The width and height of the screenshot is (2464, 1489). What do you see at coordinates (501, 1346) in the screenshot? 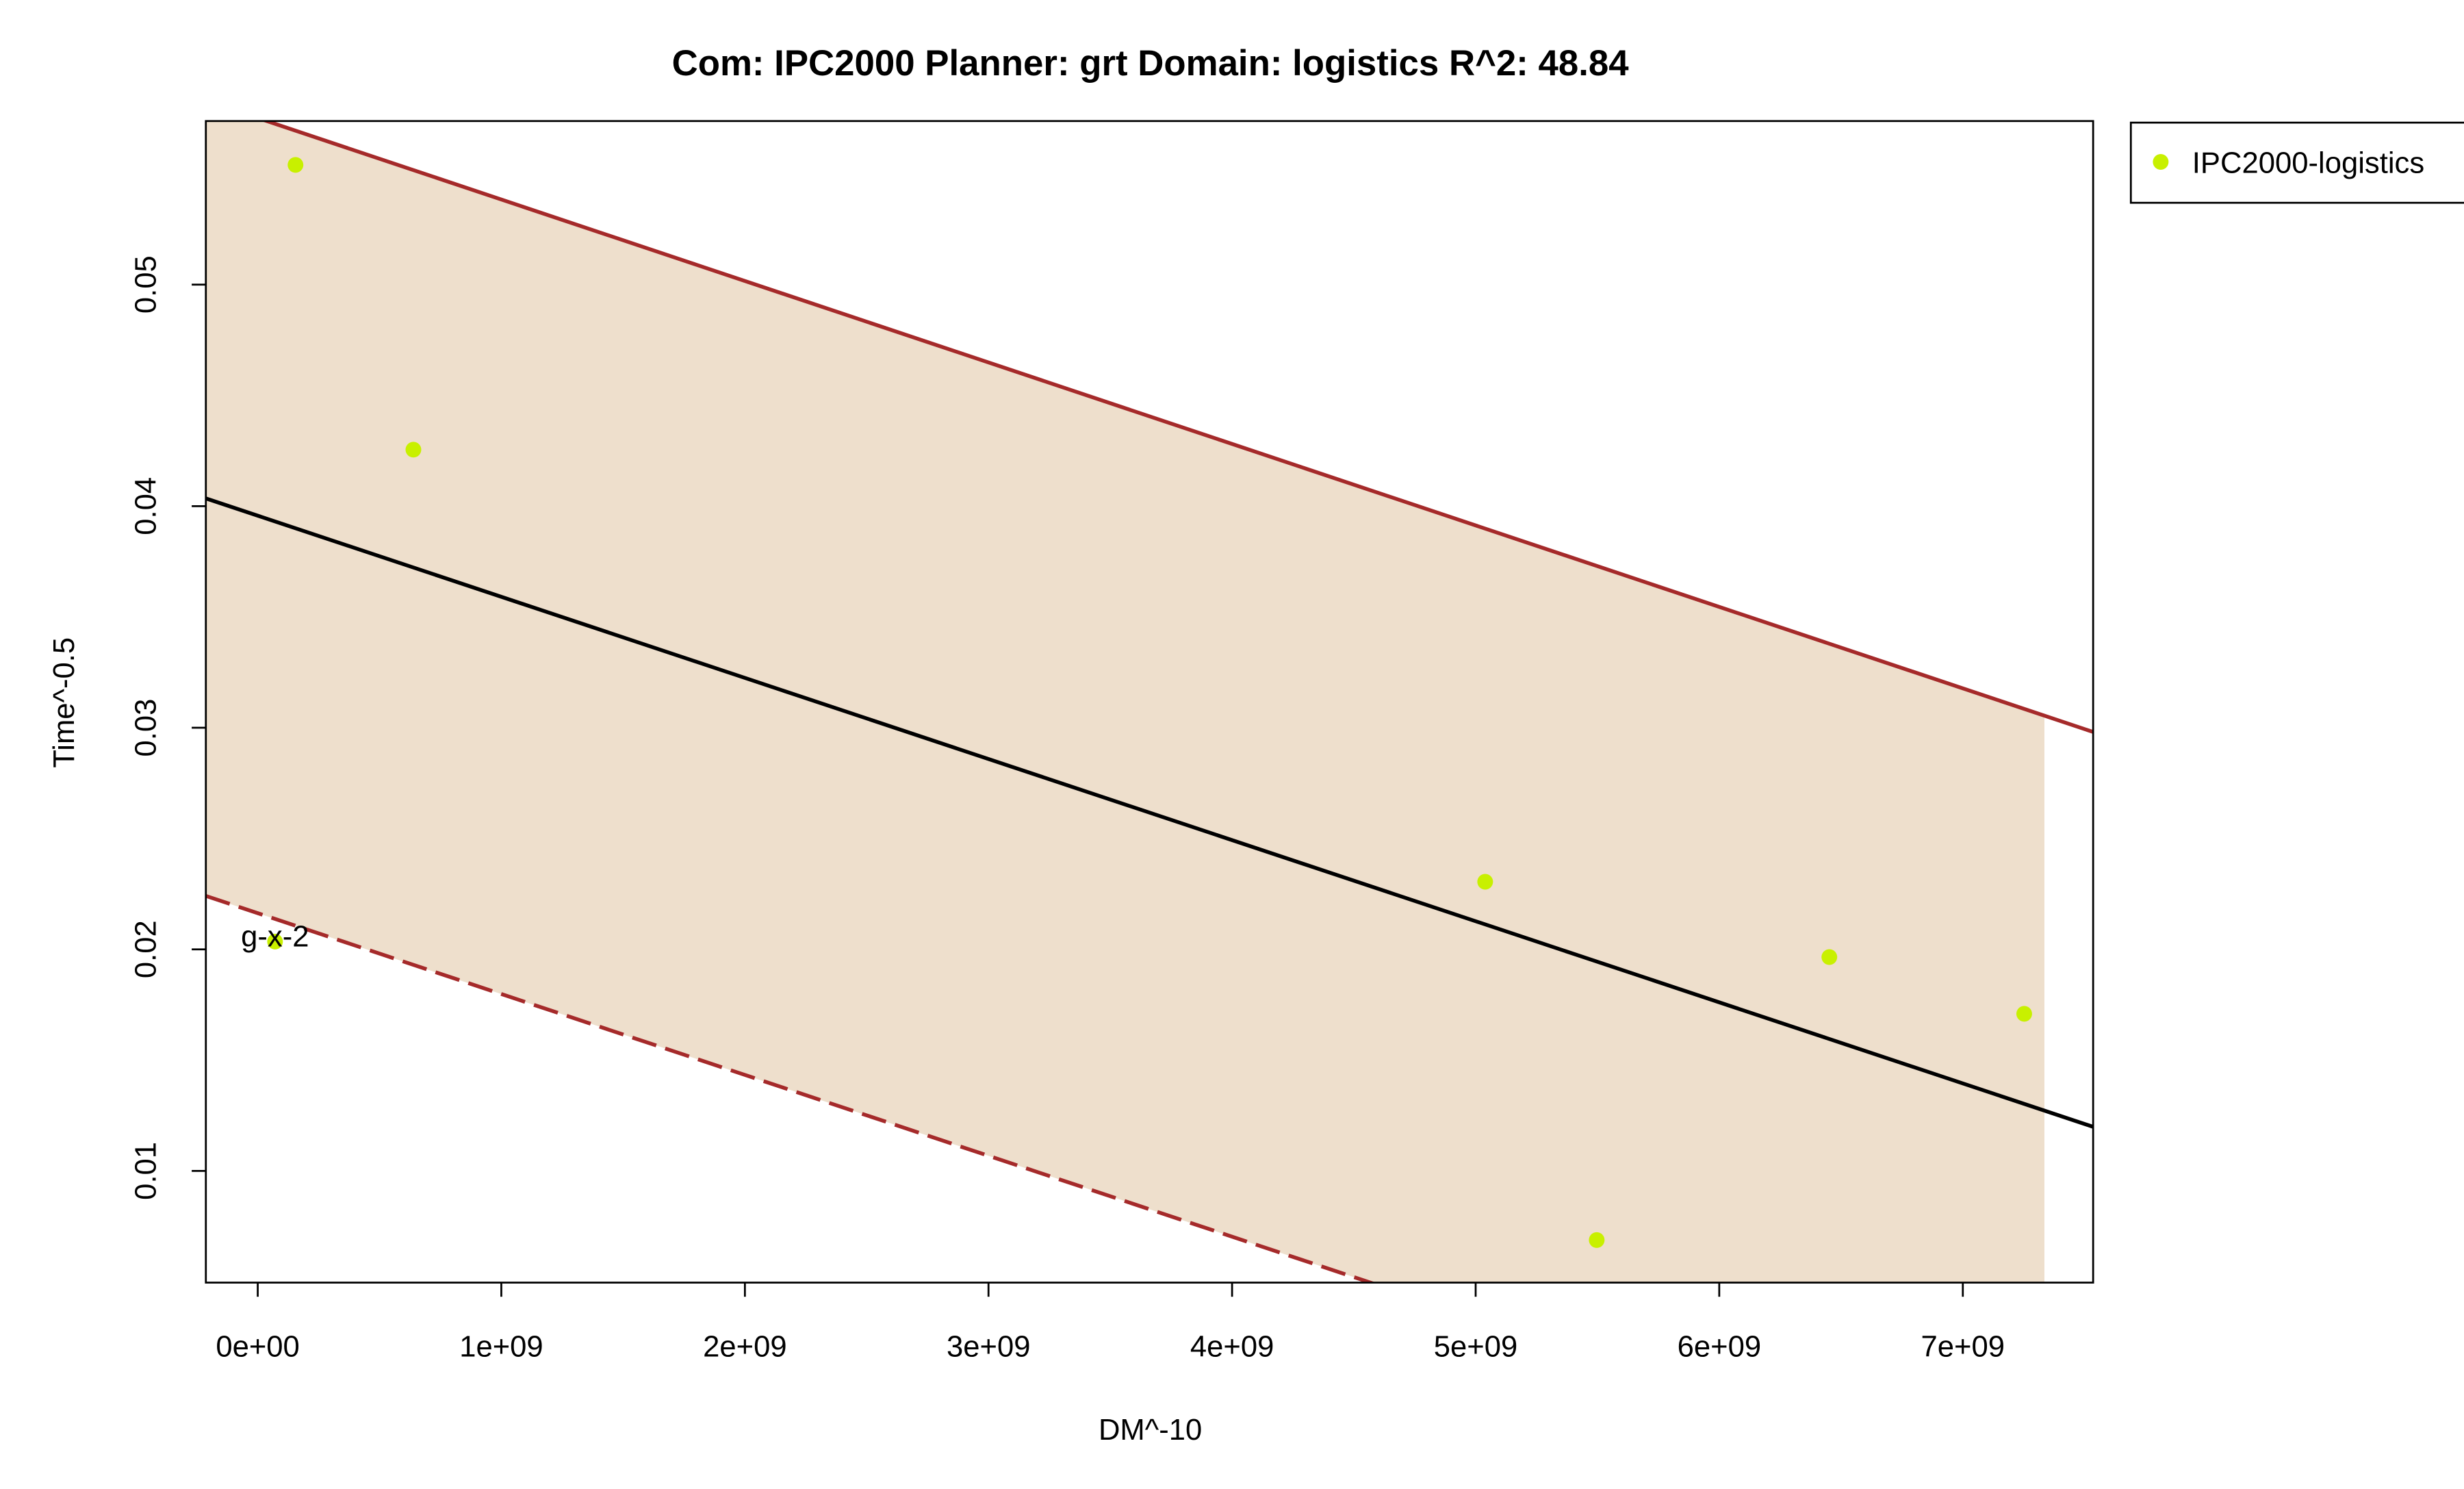
I see `x-tick-label: 1e+09` at bounding box center [501, 1346].